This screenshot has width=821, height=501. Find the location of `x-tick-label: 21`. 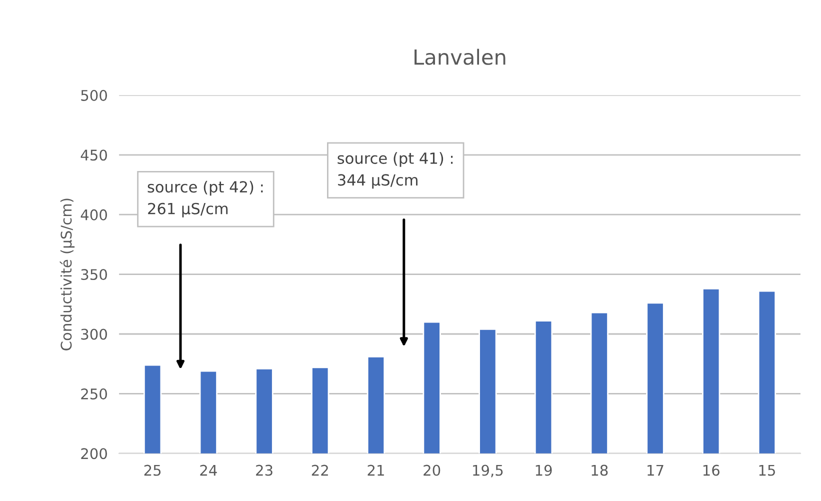

x-tick-label: 21 is located at coordinates (376, 470).